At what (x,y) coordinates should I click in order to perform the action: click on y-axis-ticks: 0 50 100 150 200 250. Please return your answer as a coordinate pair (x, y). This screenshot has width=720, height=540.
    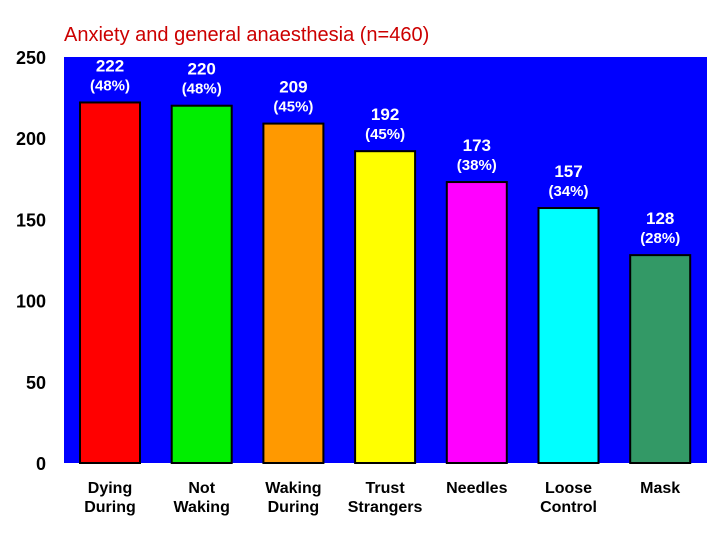
    Looking at the image, I should click on (31, 261).